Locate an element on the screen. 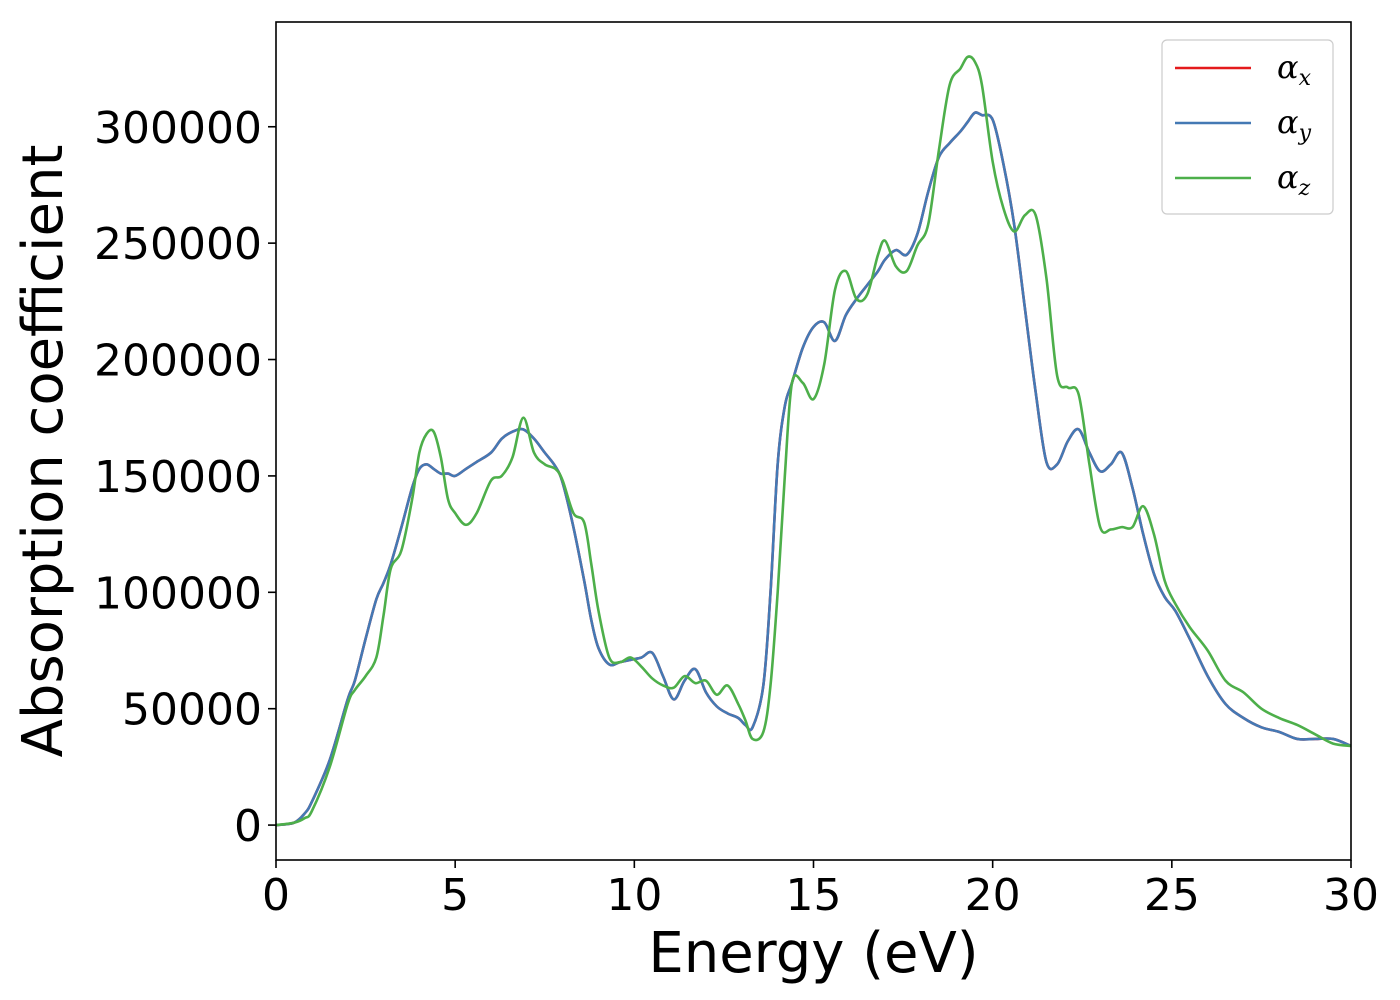 This screenshot has height=1000, width=1400. x-tick-label: 0 is located at coordinates (276, 895).